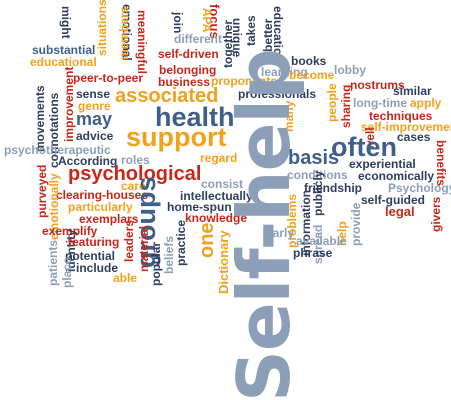 The image size is (451, 400). Describe the element at coordinates (94, 106) in the screenshot. I see `word-genre: genre` at that location.